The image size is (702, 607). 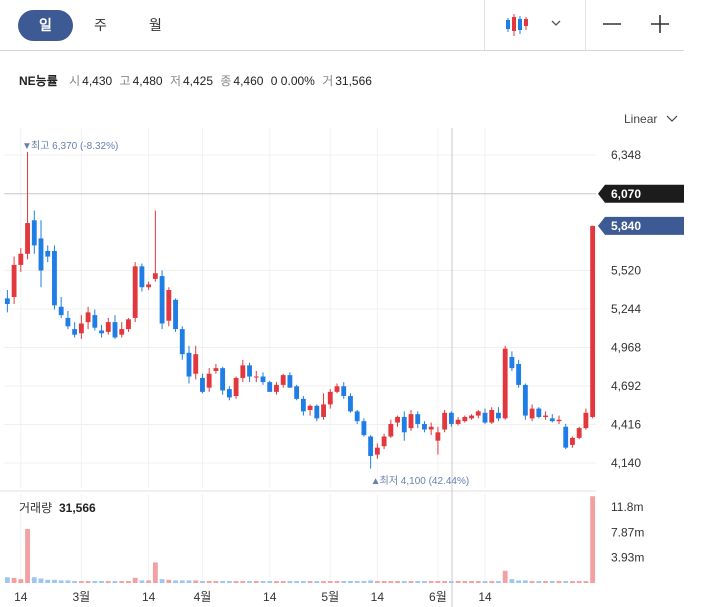 What do you see at coordinates (97, 81) in the screenshot?
I see `open-value: 4,430` at bounding box center [97, 81].